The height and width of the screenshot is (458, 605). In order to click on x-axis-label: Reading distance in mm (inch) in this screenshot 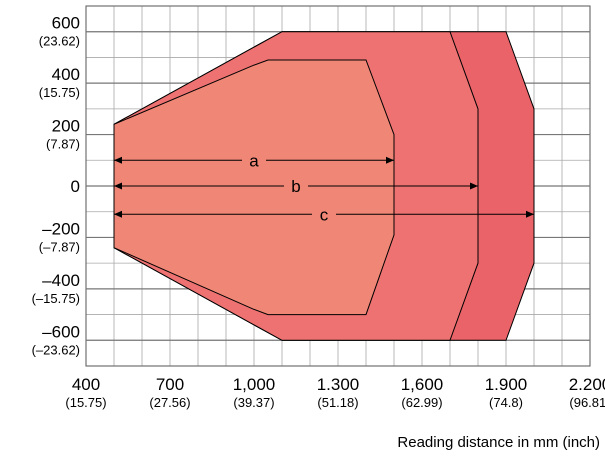, I will do `click(498, 442)`.